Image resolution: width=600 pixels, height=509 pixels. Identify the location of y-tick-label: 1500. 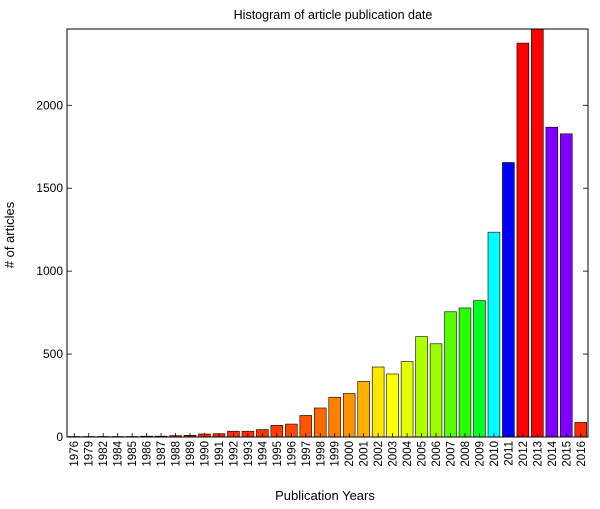
(49, 188).